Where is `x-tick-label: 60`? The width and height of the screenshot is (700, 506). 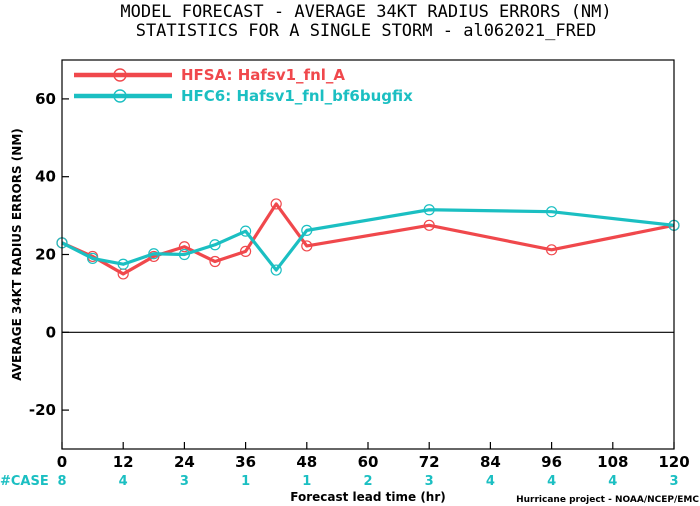 x-tick-label: 60 is located at coordinates (368, 462).